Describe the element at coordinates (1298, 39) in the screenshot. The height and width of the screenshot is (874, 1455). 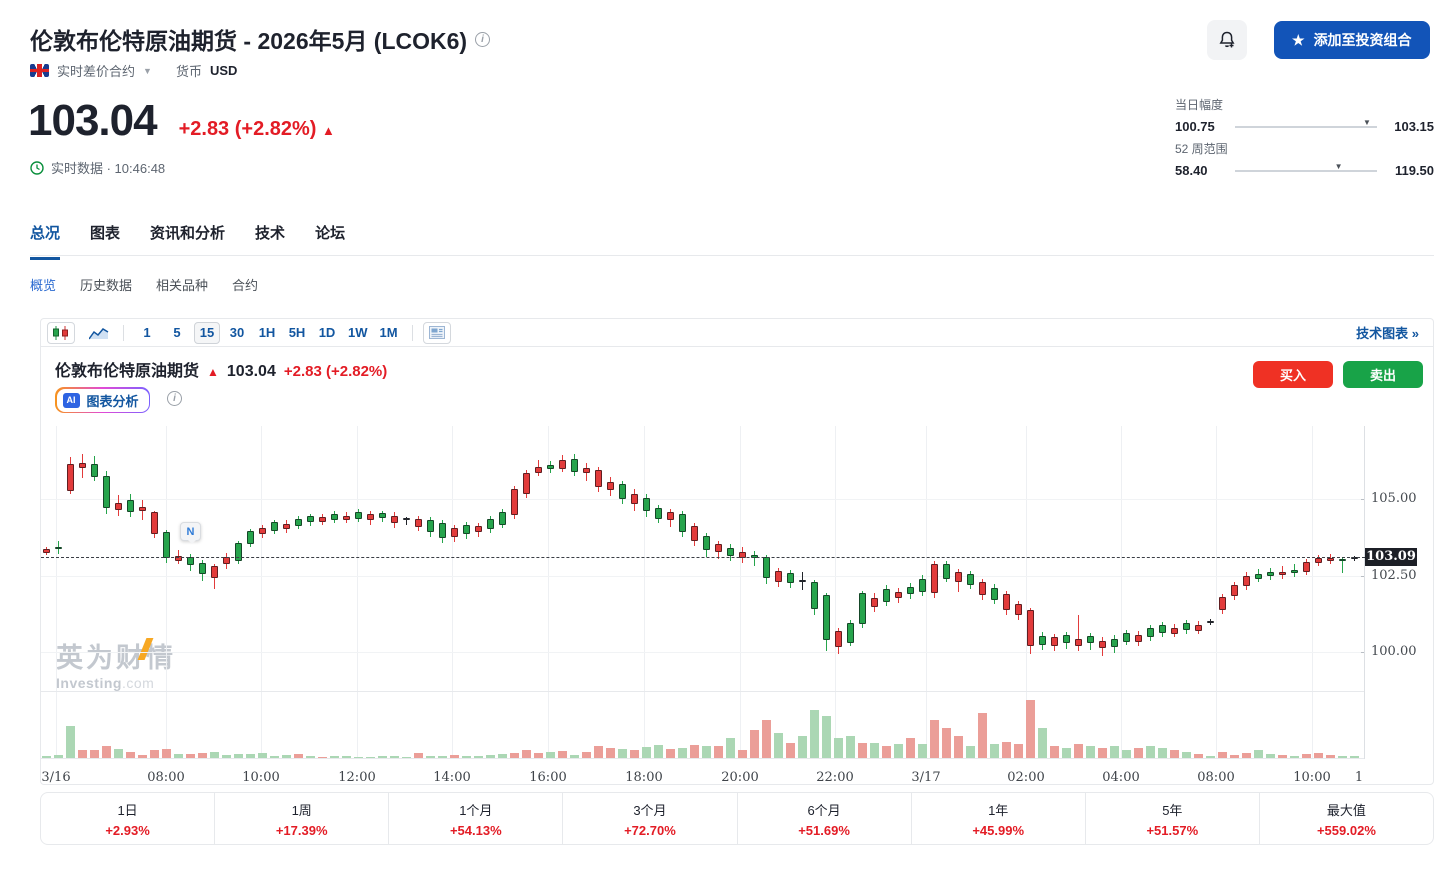
I see `star-icon: ★` at that location.